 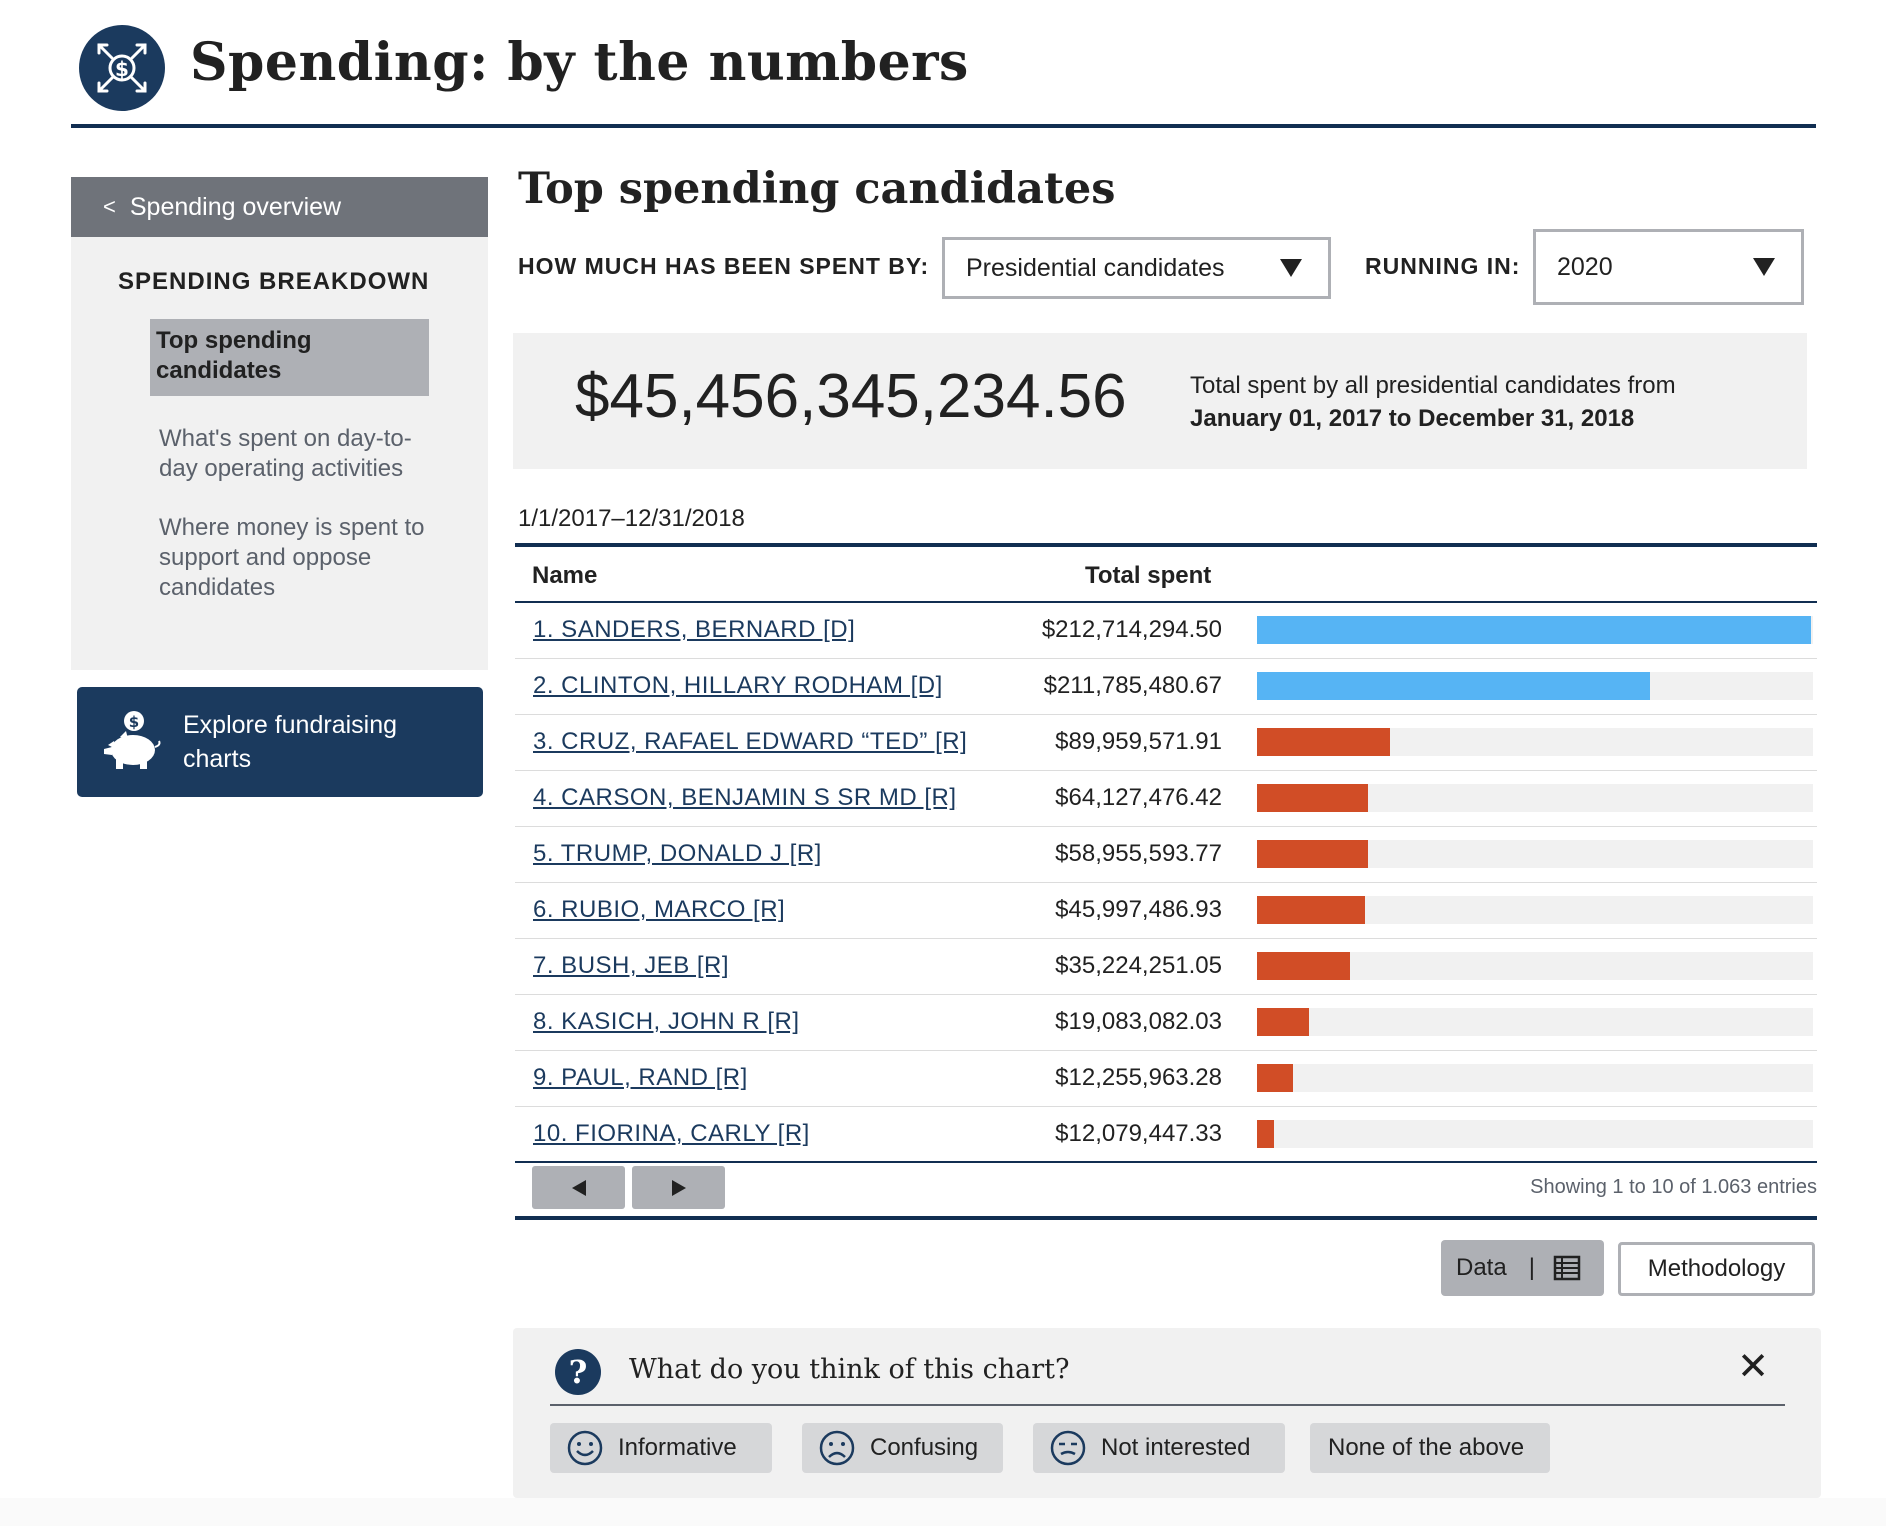 I want to click on explore-fundraising-label: Explore fundraising charts, so click(x=290, y=742).